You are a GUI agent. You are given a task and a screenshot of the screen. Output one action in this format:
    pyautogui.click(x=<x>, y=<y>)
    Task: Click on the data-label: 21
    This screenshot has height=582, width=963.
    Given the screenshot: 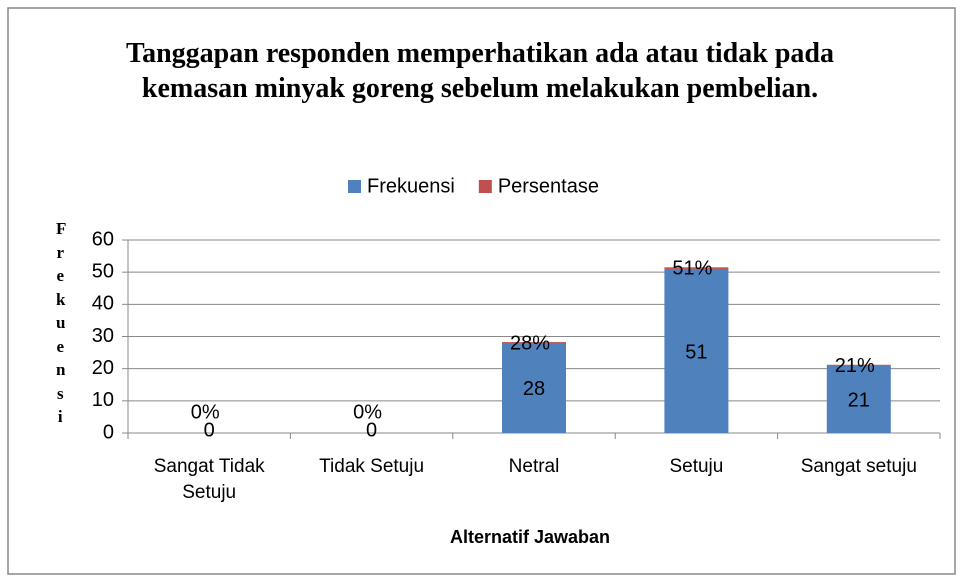 What is the action you would take?
    pyautogui.click(x=859, y=401)
    